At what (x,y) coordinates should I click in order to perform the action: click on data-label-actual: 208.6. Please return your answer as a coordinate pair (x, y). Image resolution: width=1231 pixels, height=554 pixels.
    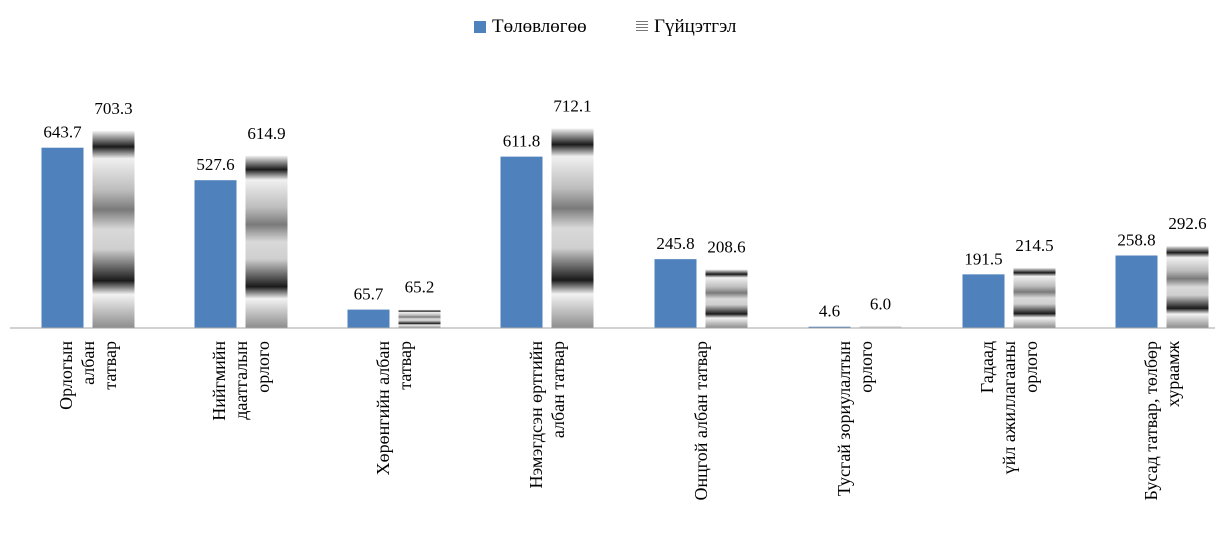
    Looking at the image, I should click on (726, 247).